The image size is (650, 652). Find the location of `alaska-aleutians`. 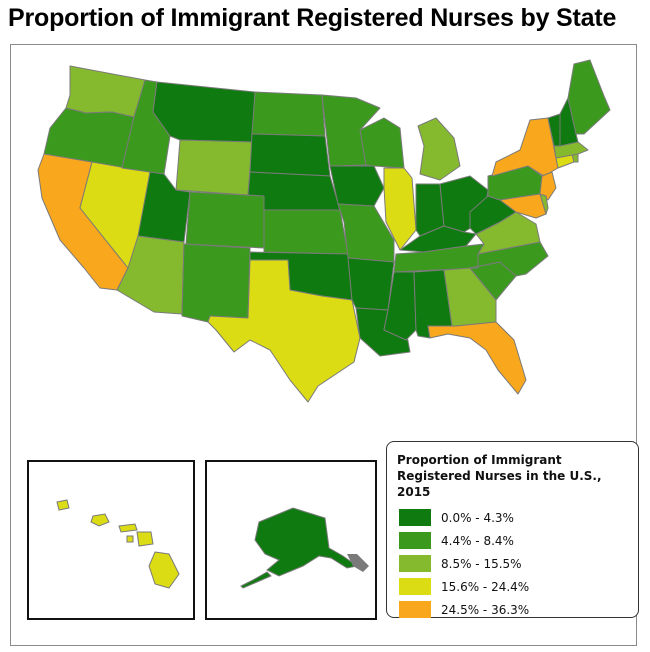

alaska-aleutians is located at coordinates (256, 580).